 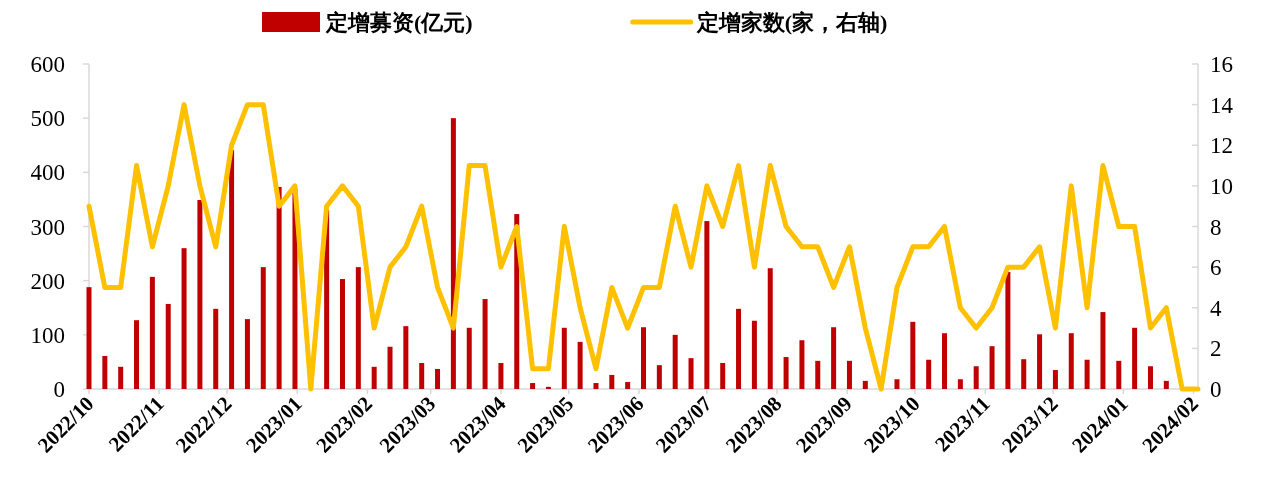 I want to click on y2-tick-label: 8, so click(x=1216, y=227).